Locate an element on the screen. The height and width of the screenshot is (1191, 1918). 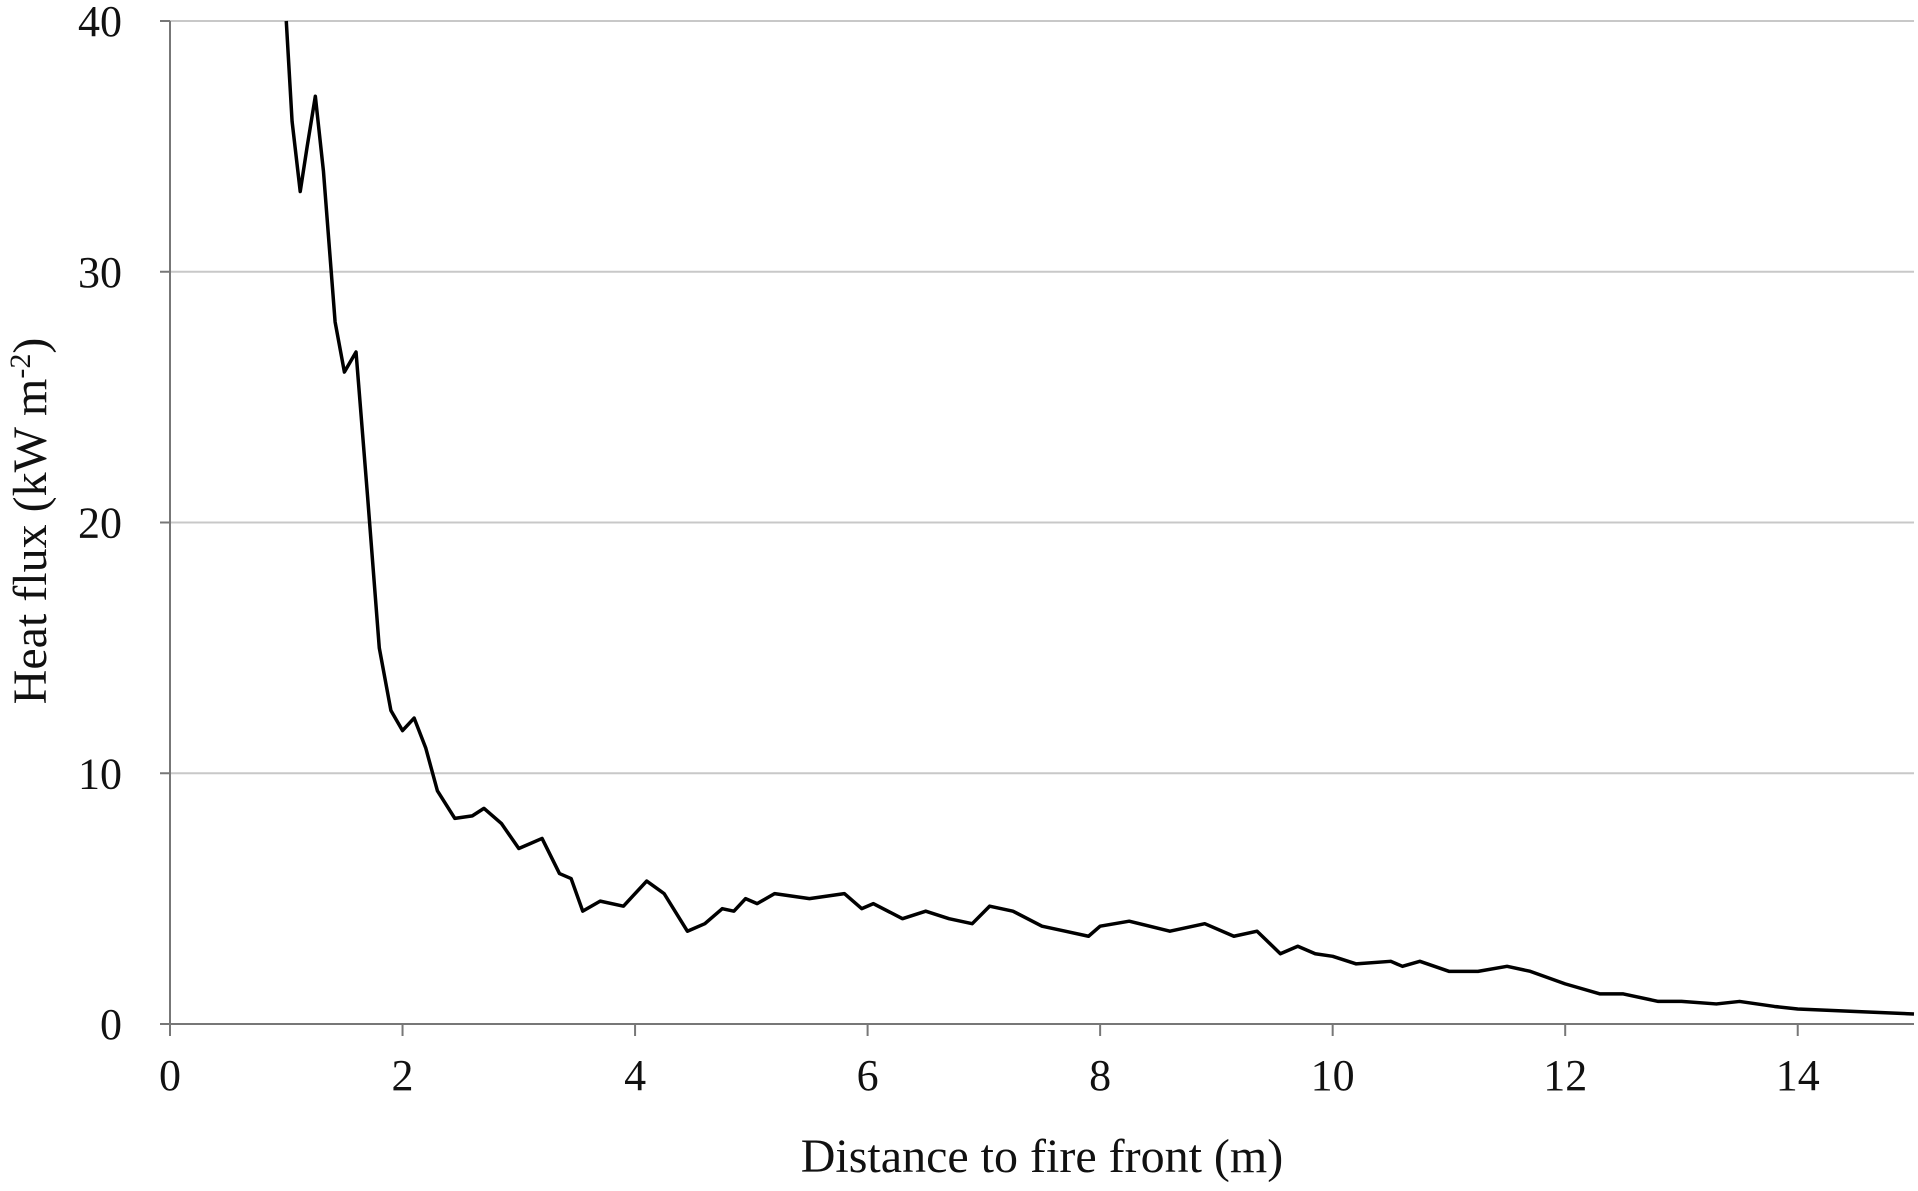
y-tick-label: 0 is located at coordinates (111, 1024).